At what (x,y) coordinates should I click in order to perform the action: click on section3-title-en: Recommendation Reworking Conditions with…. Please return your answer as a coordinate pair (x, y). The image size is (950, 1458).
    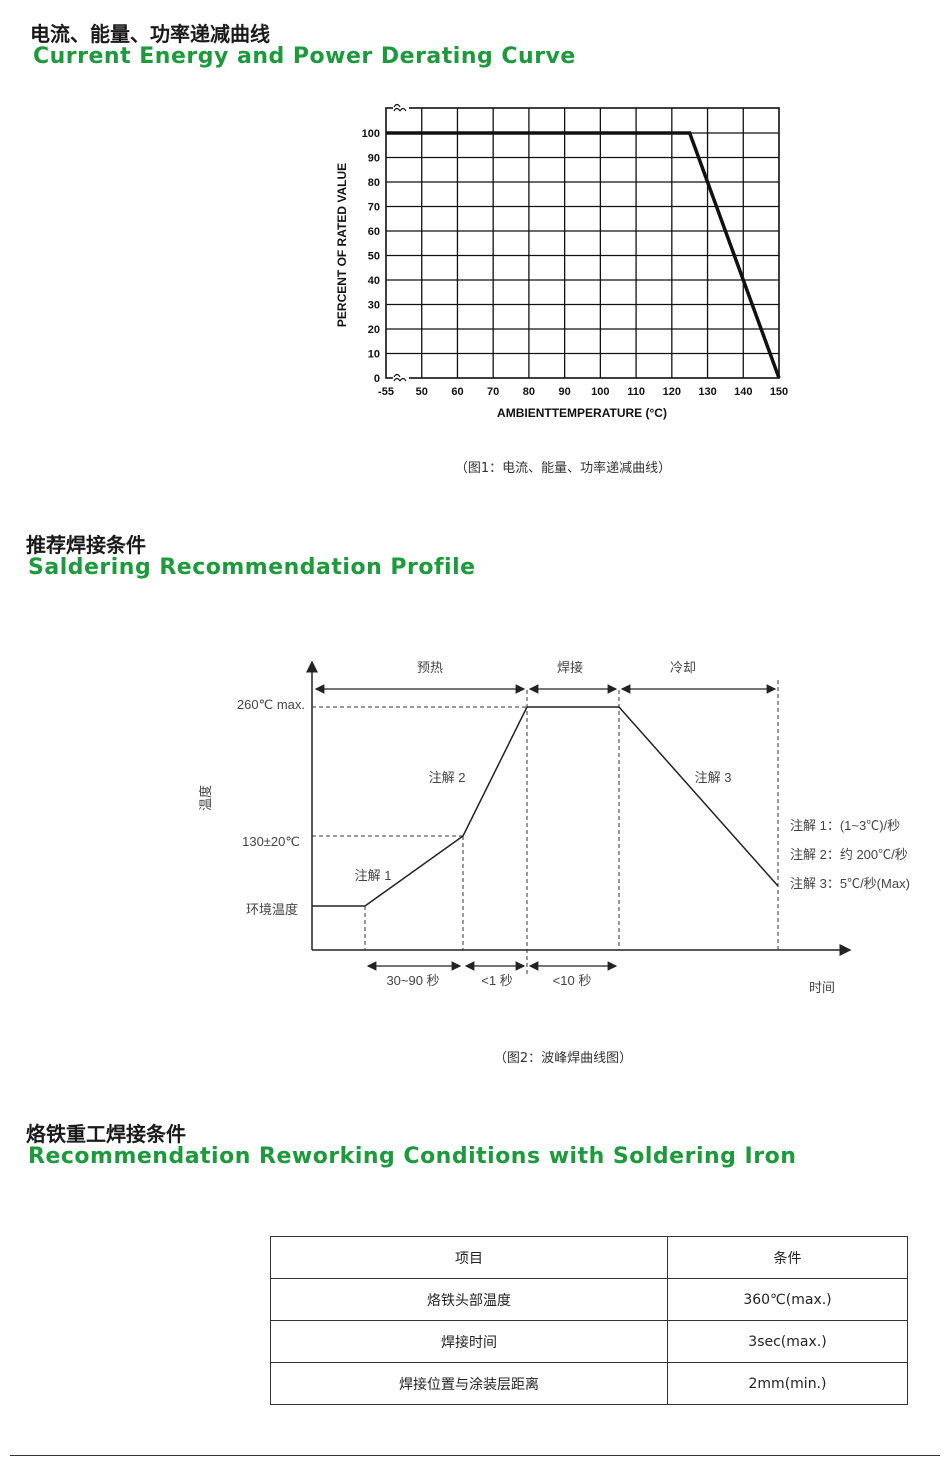
    Looking at the image, I should click on (412, 1156).